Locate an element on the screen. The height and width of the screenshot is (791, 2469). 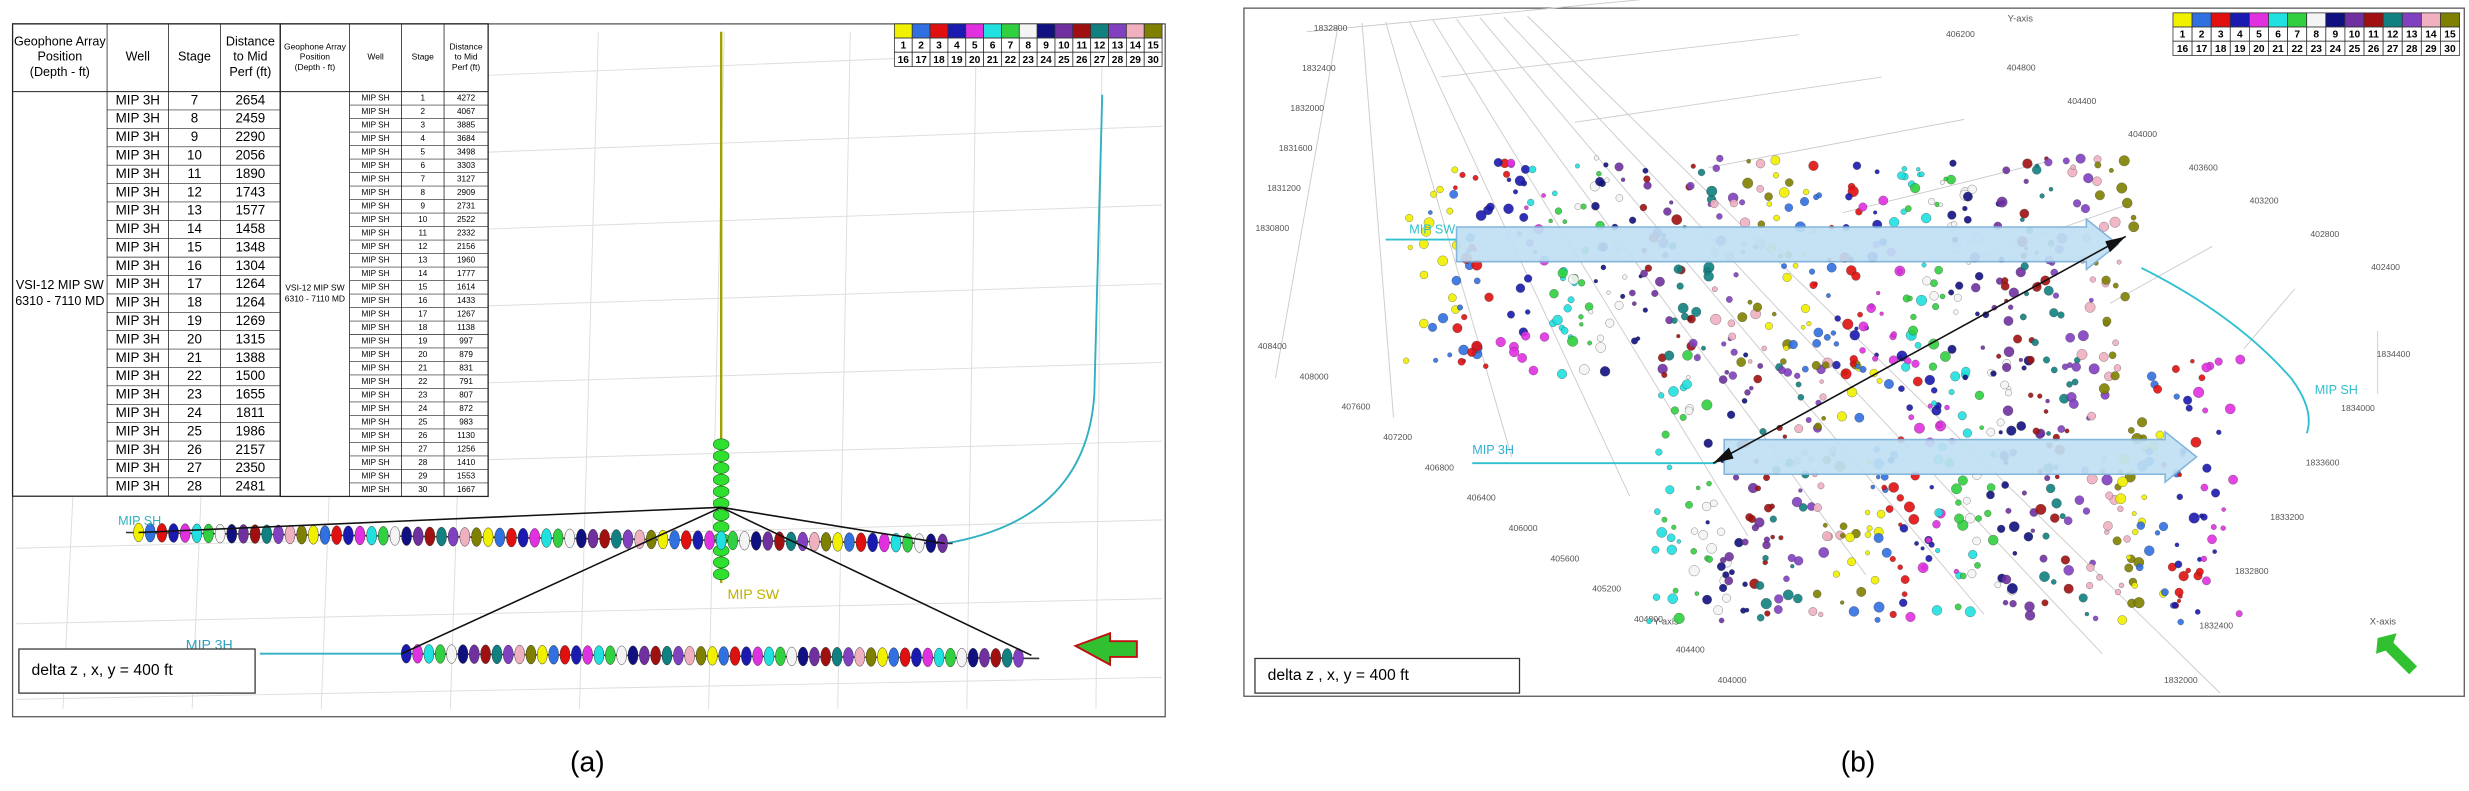
legend-label: 14 is located at coordinates (2431, 35).